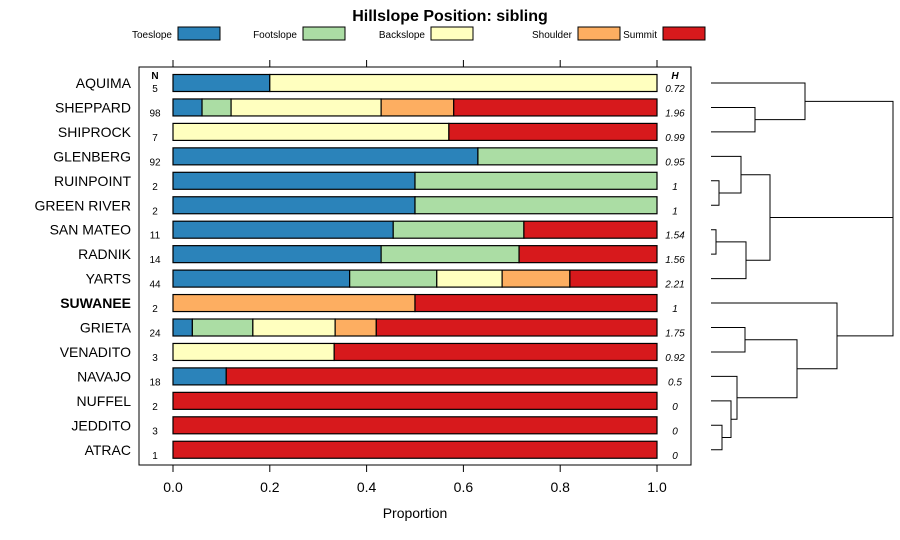 This screenshot has height=540, width=900. I want to click on h-value: 1.54, so click(675, 236).